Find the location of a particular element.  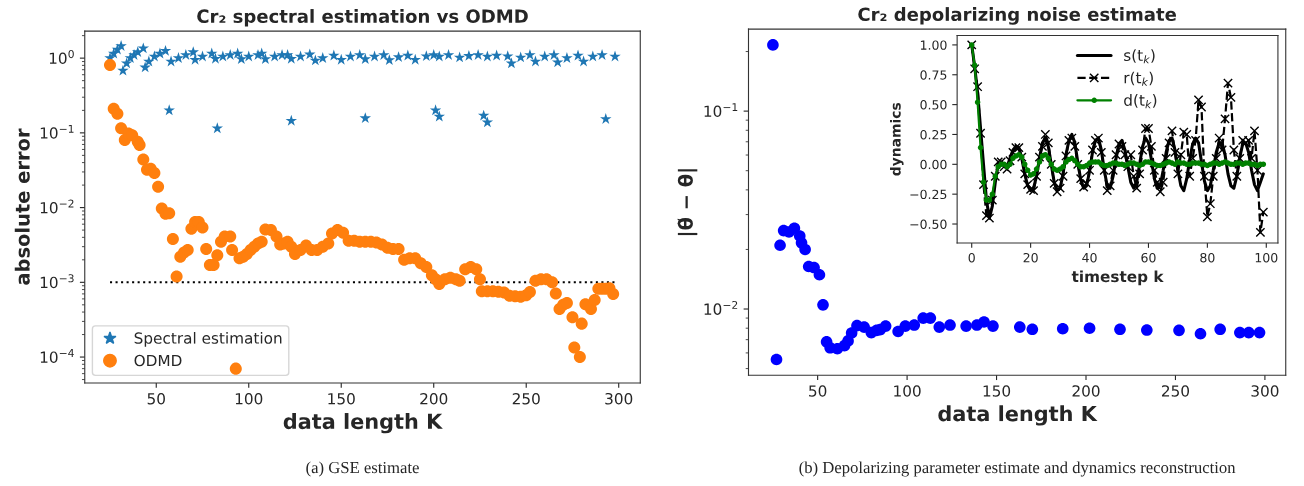

legend-label: r(t$_{k}$) is located at coordinates (1138, 78).